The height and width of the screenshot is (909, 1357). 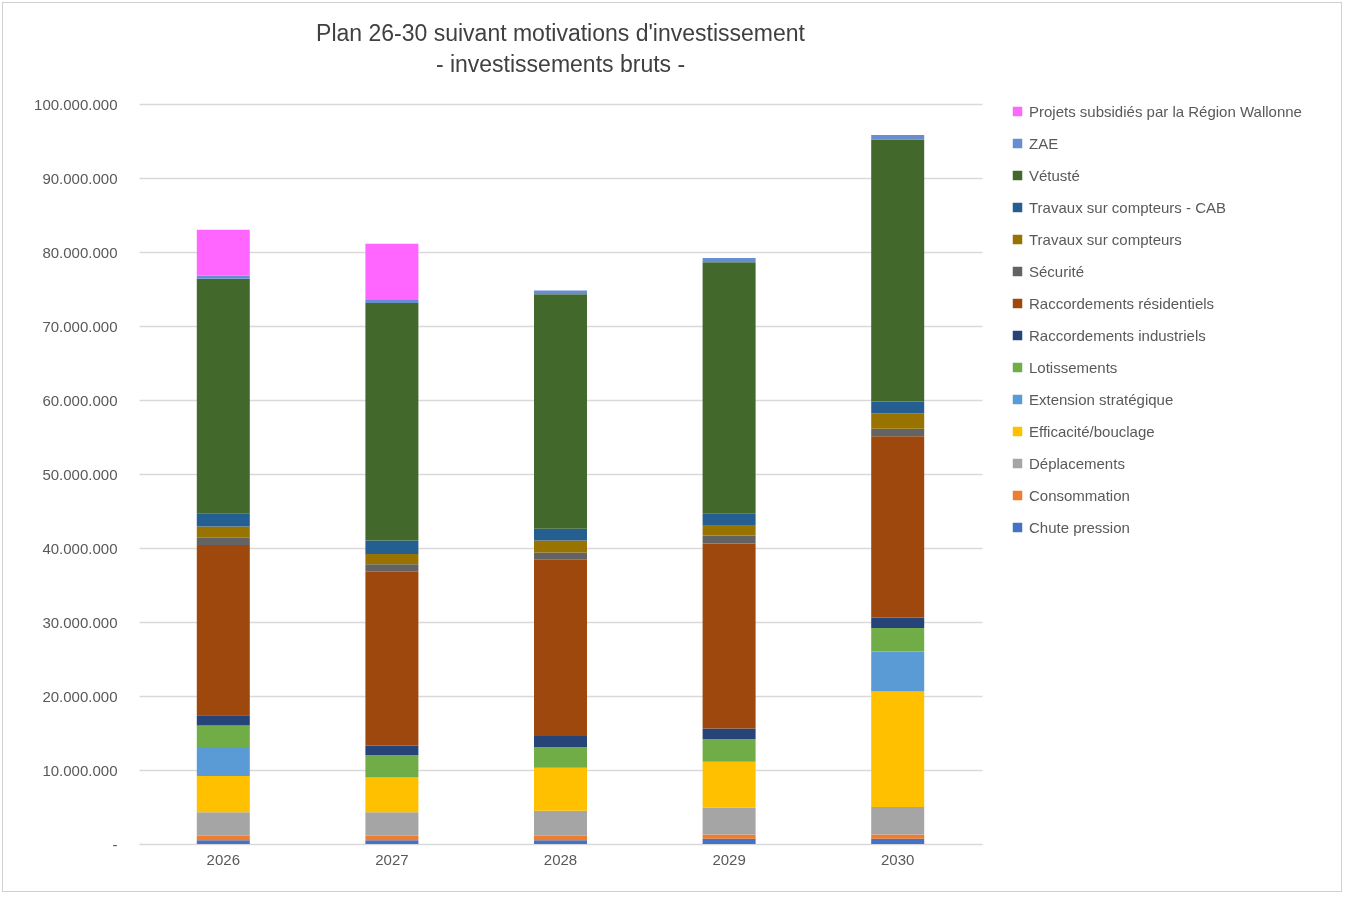 I want to click on legend-label: Travaux sur compteurs - CAB, so click(x=1127, y=207).